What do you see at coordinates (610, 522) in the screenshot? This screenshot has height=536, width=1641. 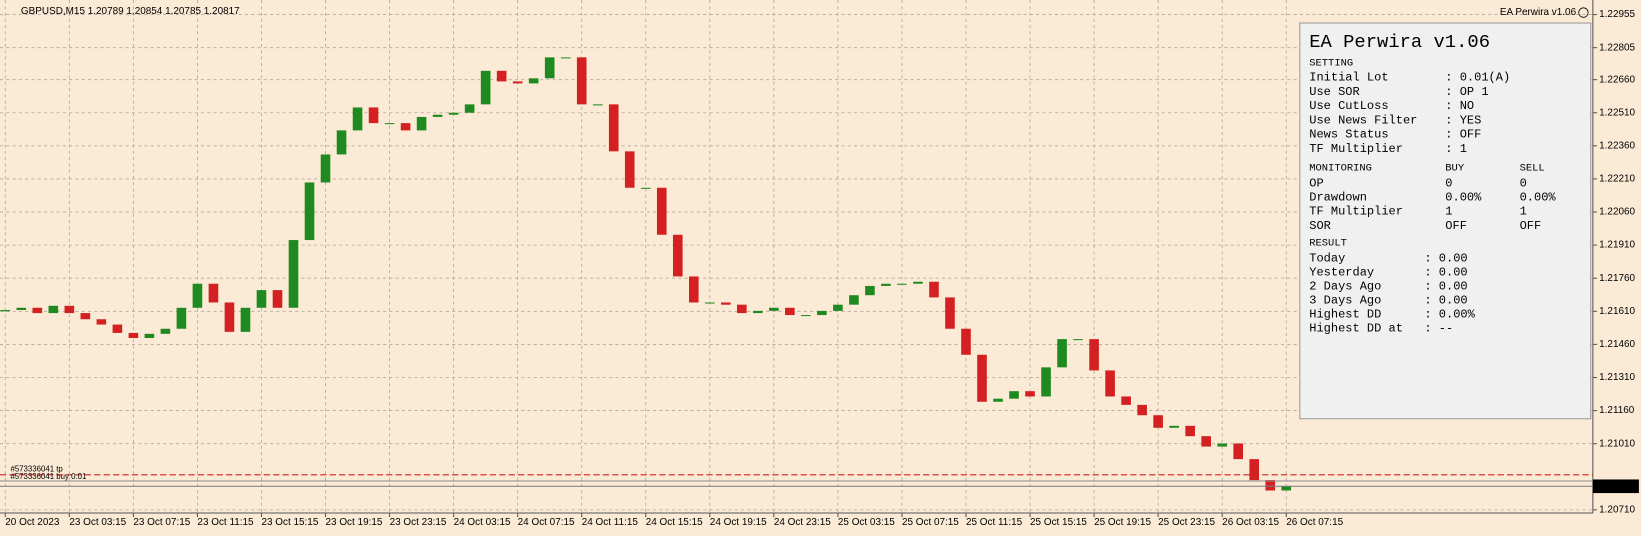 I see `x-tick-label: 24 Oct 11:15` at bounding box center [610, 522].